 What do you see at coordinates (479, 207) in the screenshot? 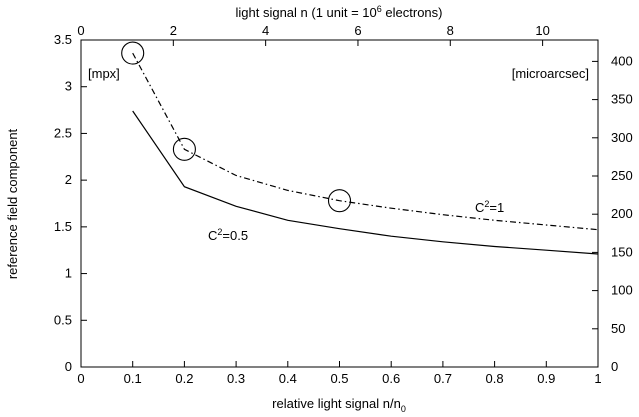
I see `series-label-c2-1-base: C` at bounding box center [479, 207].